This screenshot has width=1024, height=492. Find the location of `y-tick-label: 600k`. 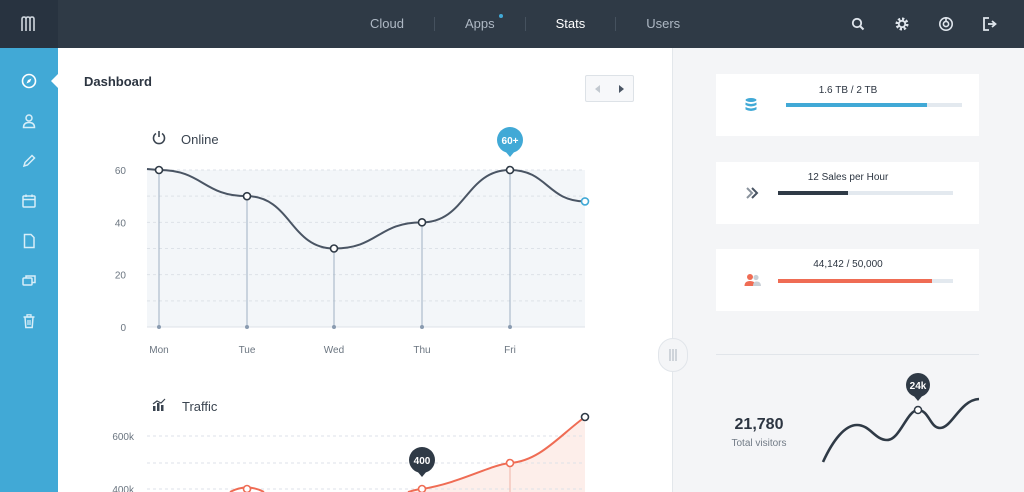

y-tick-label: 600k is located at coordinates (123, 437).